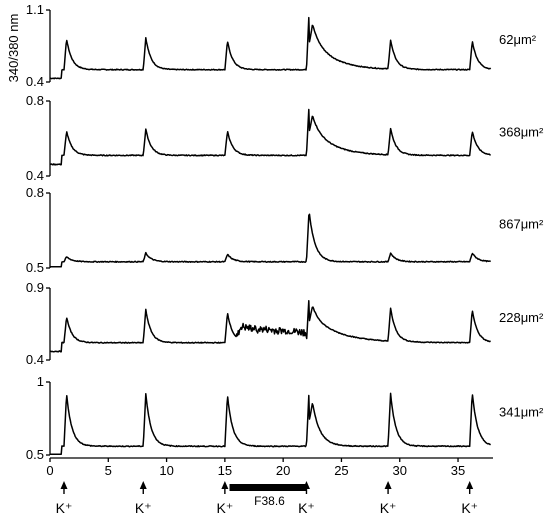 The image size is (550, 522). I want to click on drug-bar-group: F38.6, so click(268, 496).